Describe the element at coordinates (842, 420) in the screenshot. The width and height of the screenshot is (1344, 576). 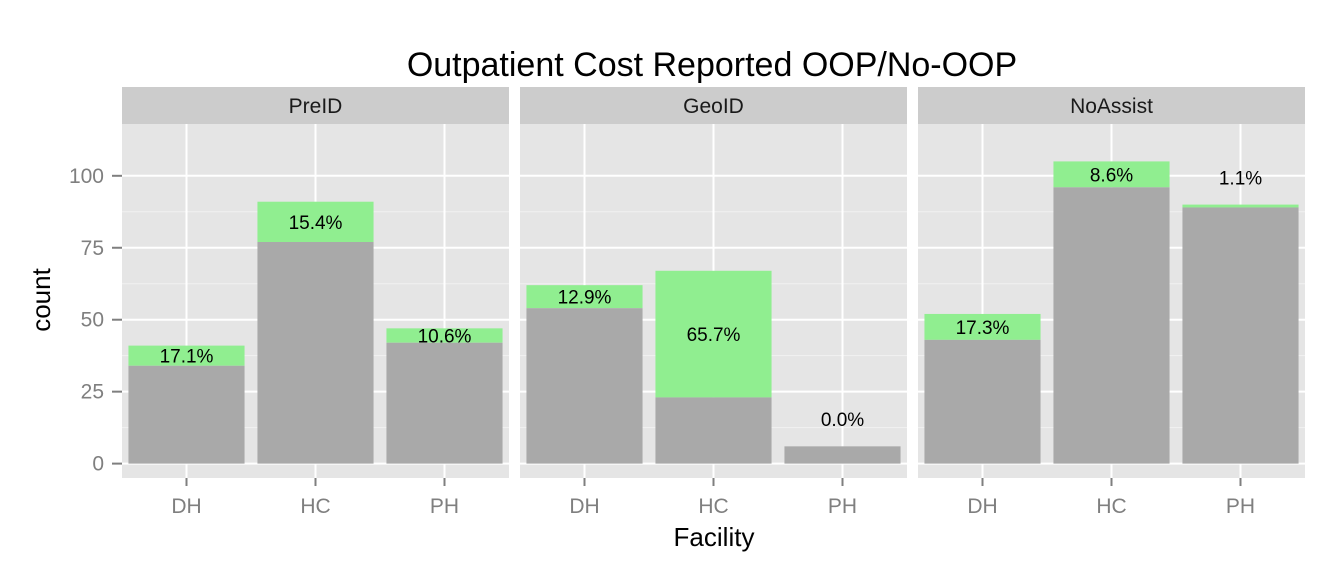
I see `bar-data-label: 0.0%` at that location.